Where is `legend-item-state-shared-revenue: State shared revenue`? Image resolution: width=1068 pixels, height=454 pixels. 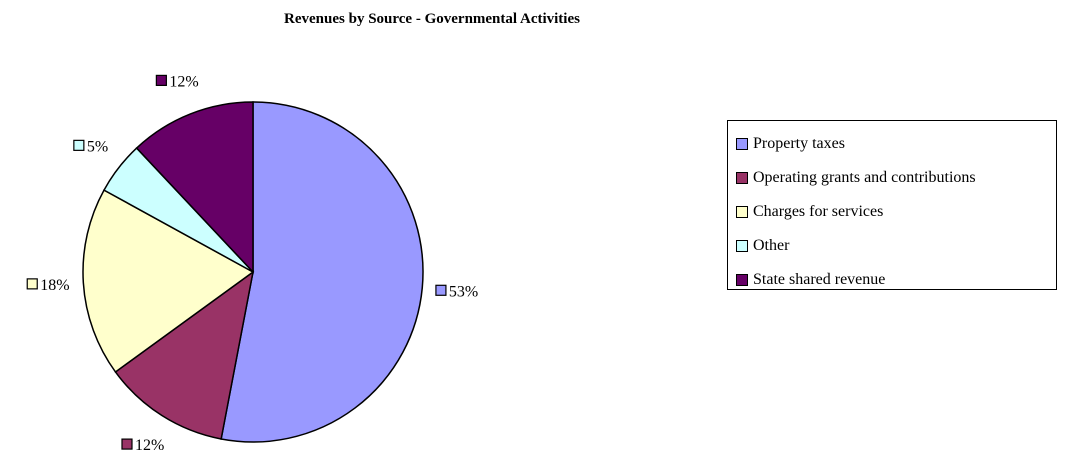 legend-item-state-shared-revenue: State shared revenue is located at coordinates (892, 280).